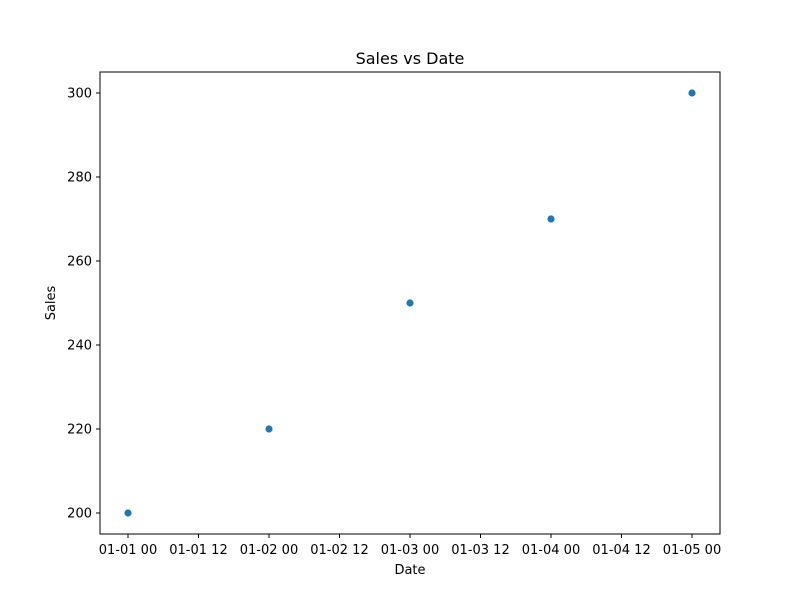  I want to click on y-axis-ticks: 200 220 240 260 280 300, so click(83, 304).